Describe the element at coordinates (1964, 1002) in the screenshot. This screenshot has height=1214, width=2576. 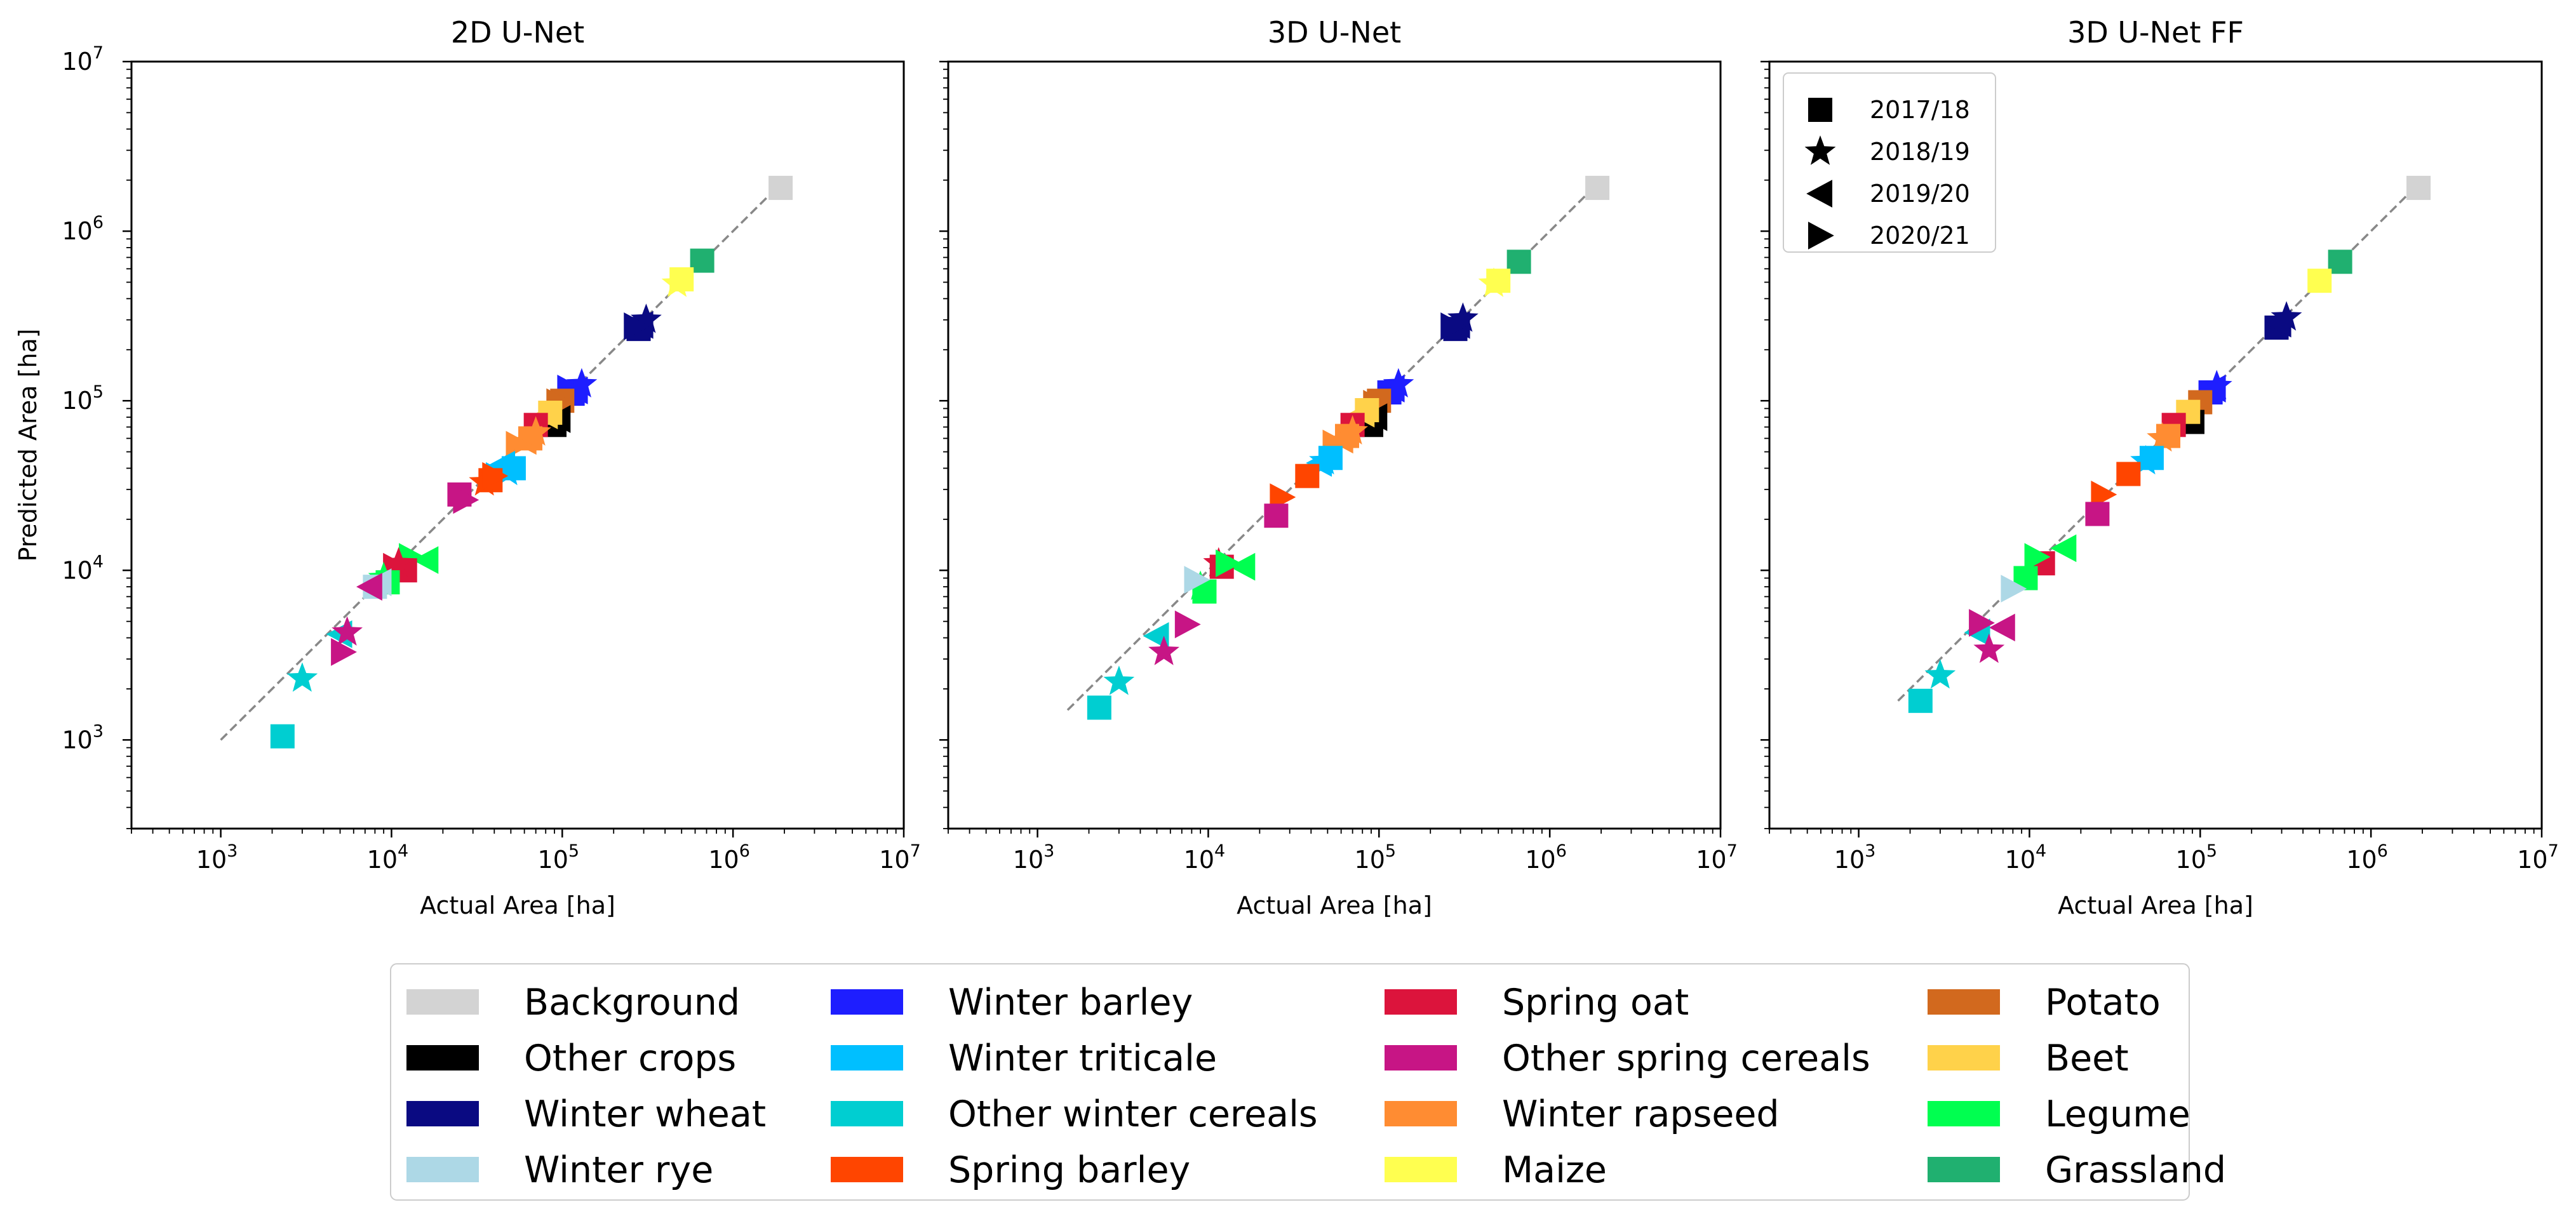
I see `legend-swatch-potato` at that location.